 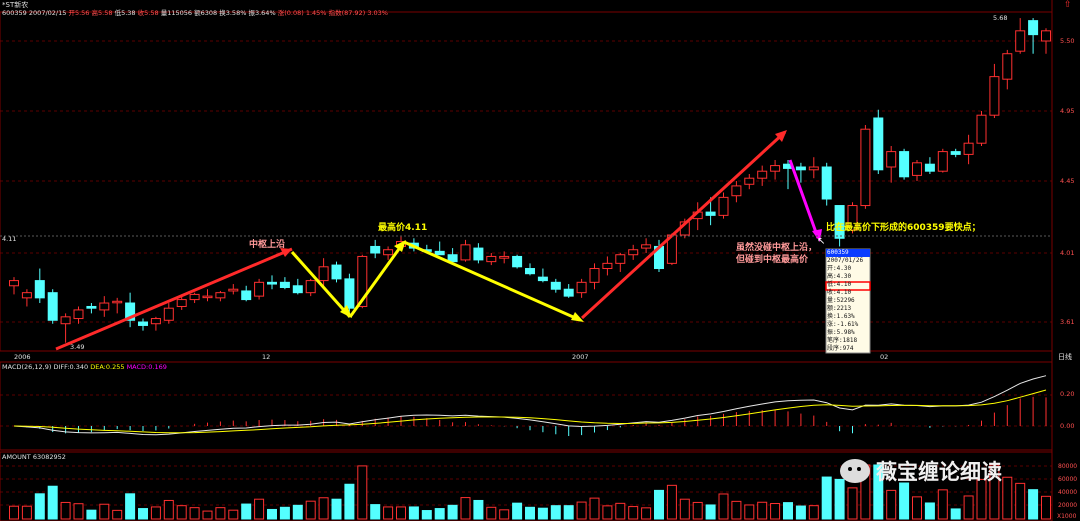 What do you see at coordinates (125, 13) in the screenshot?
I see `quote-low: 低5.38` at bounding box center [125, 13].